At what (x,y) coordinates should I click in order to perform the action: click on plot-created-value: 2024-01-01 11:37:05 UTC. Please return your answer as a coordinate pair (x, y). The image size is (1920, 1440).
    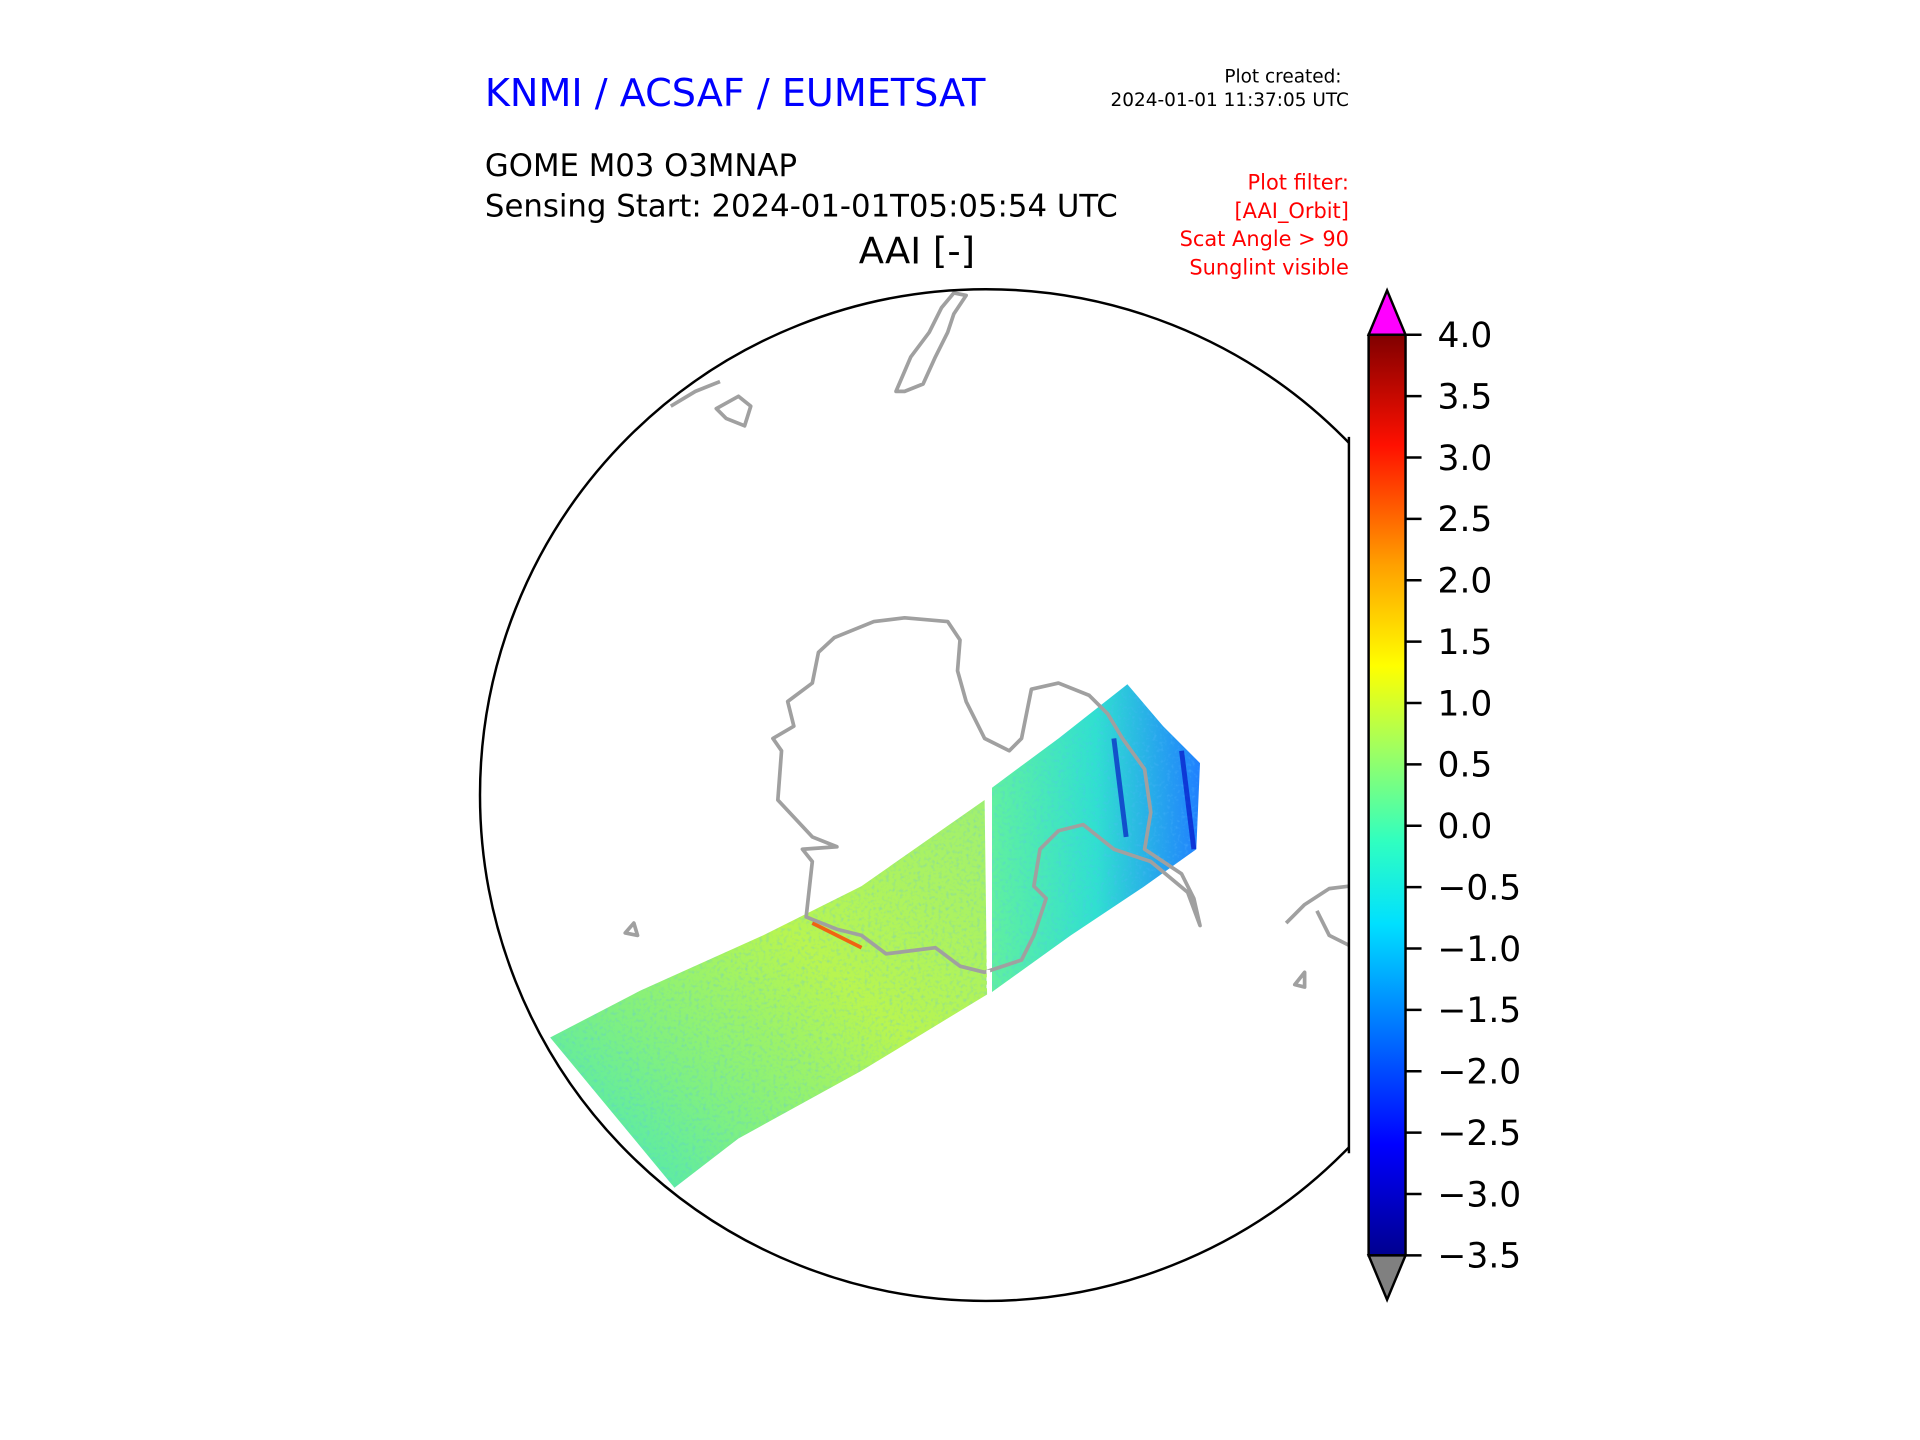
    Looking at the image, I should click on (1229, 100).